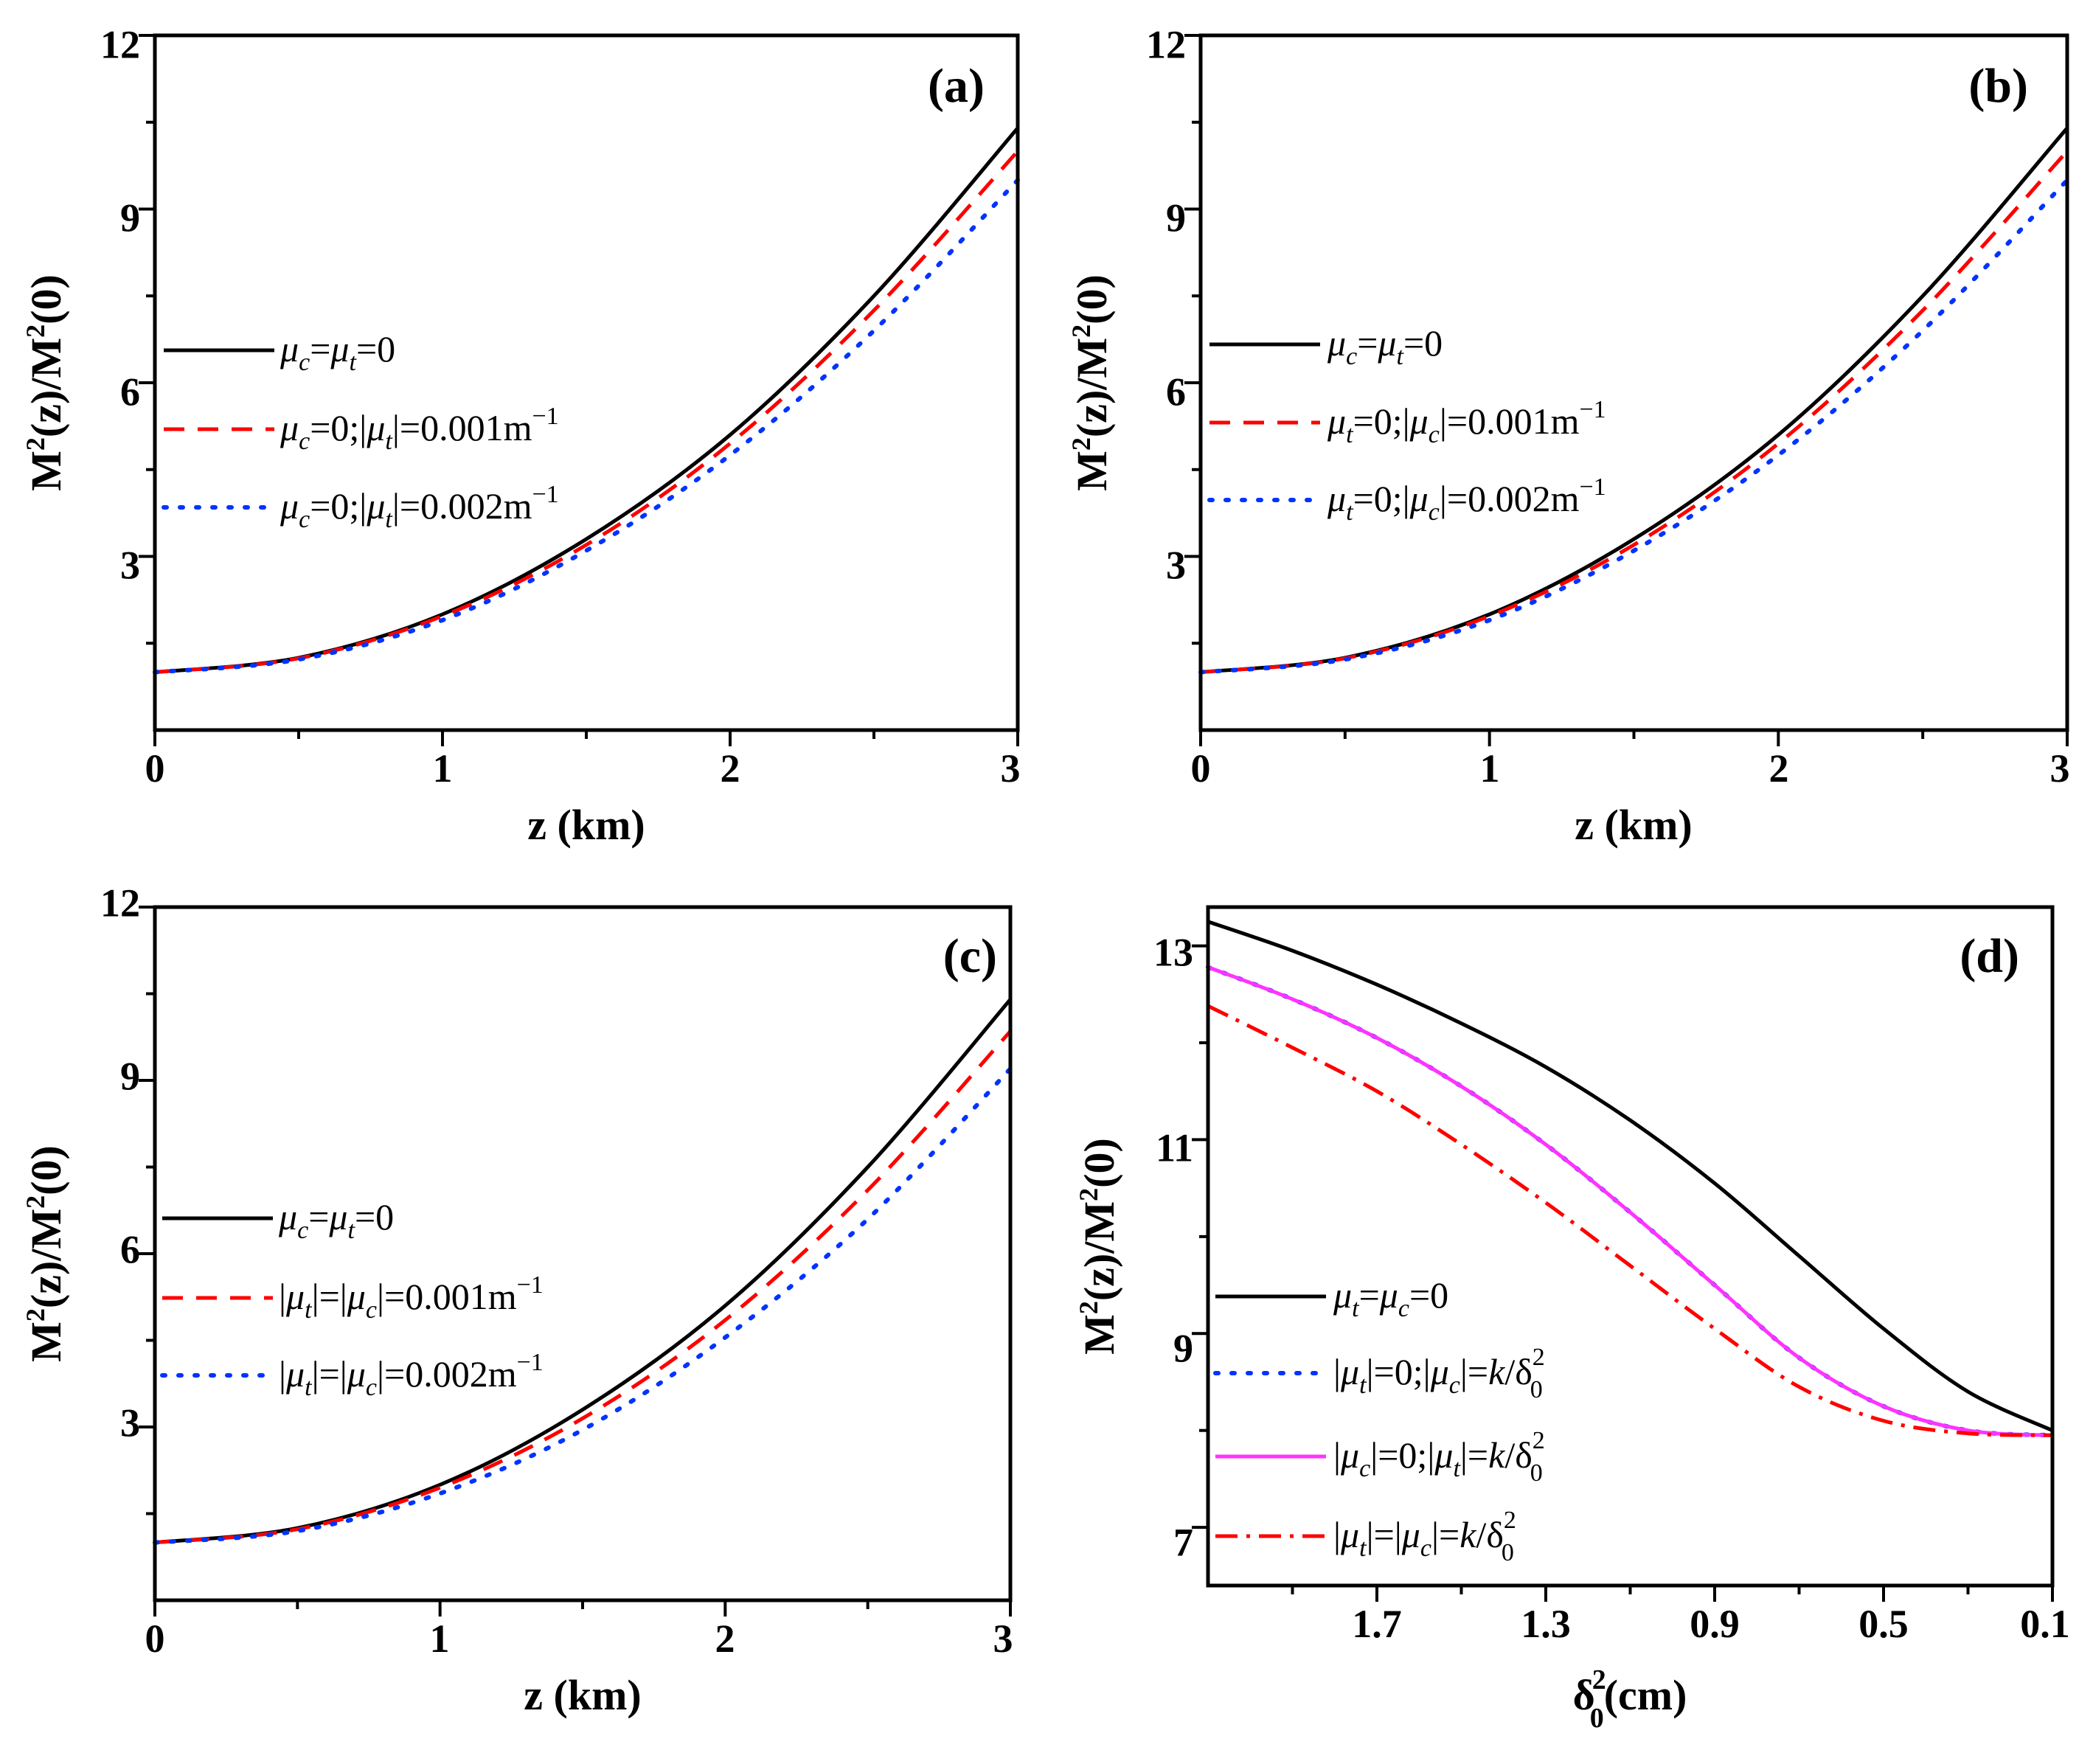  Describe the element at coordinates (1633, 426) in the screenshot. I see `panel-b-series-line` at that location.